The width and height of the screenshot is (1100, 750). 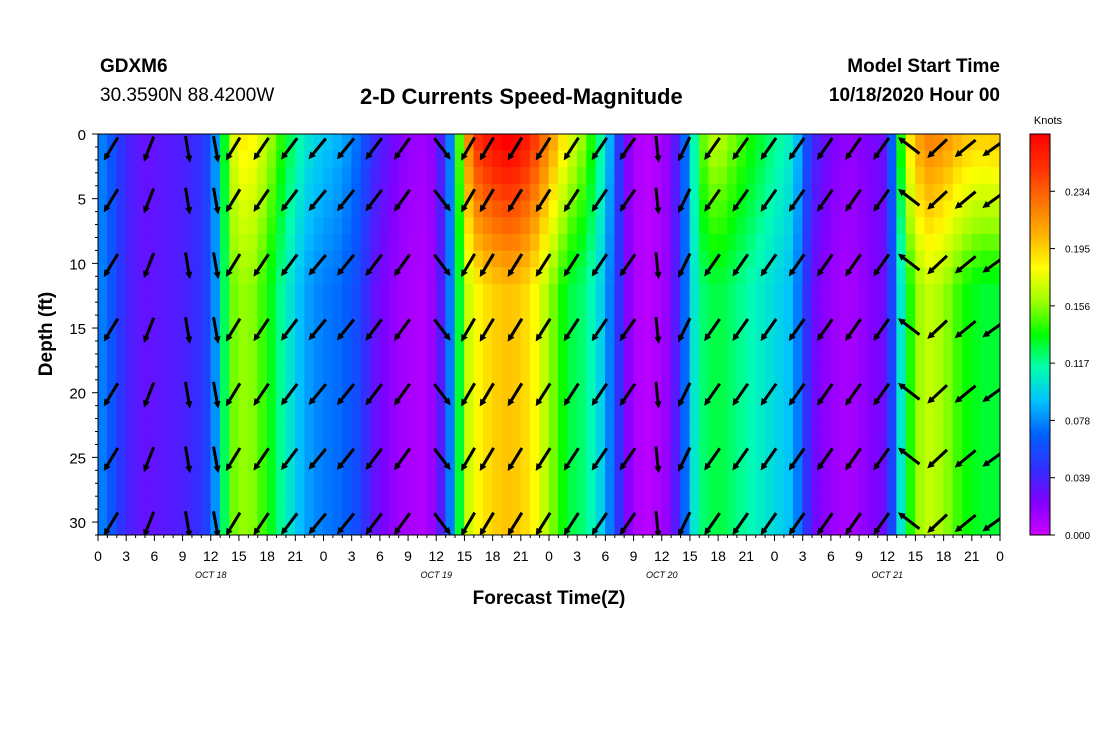 I want to click on x-axis-tick-label: 9, so click(x=859, y=556).